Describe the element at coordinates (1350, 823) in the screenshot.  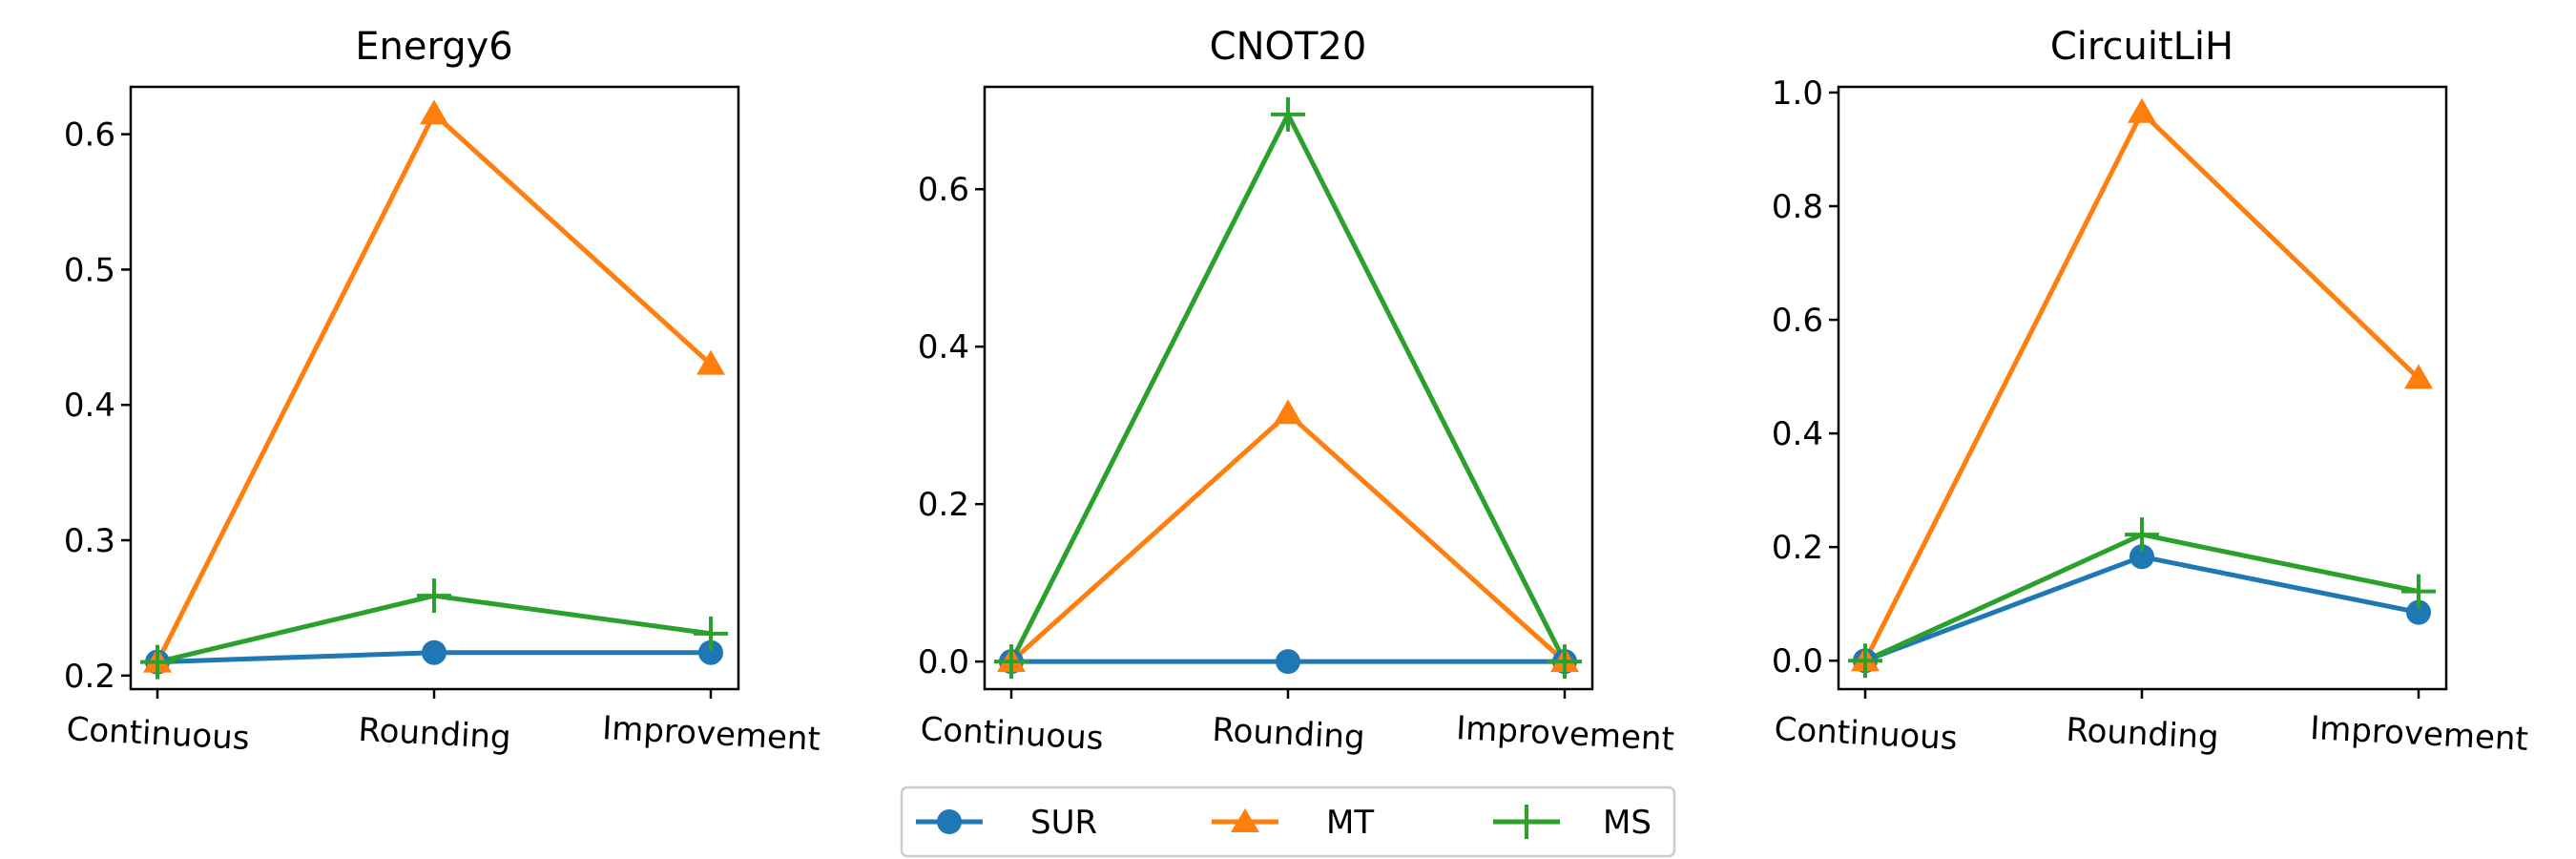
I see `legend-label-mt: MT` at that location.